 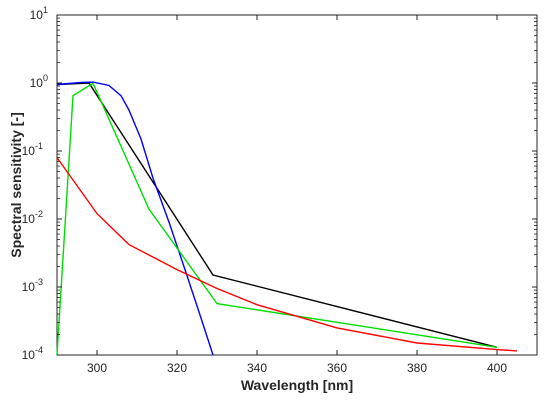 I want to click on y-tick-label: 10⁻³, so click(x=32, y=285).